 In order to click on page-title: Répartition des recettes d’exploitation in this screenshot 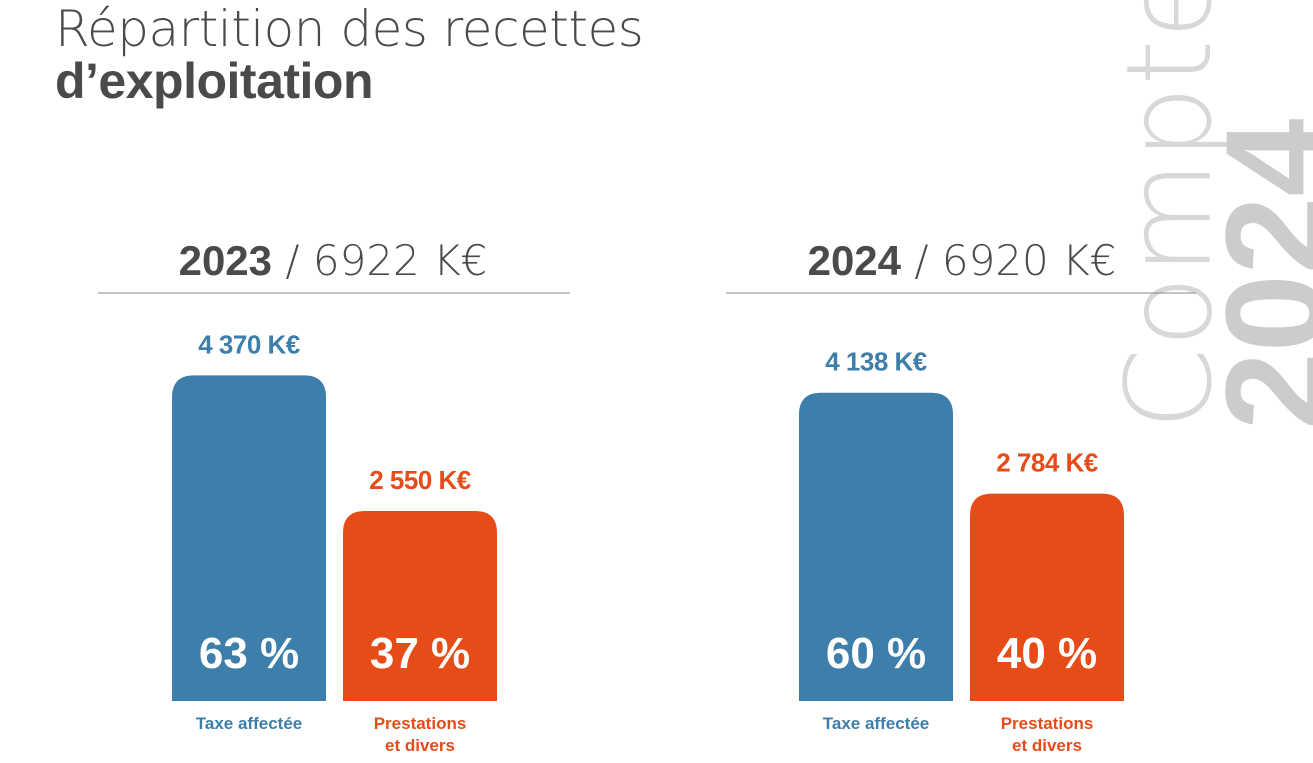, I will do `click(349, 54)`.